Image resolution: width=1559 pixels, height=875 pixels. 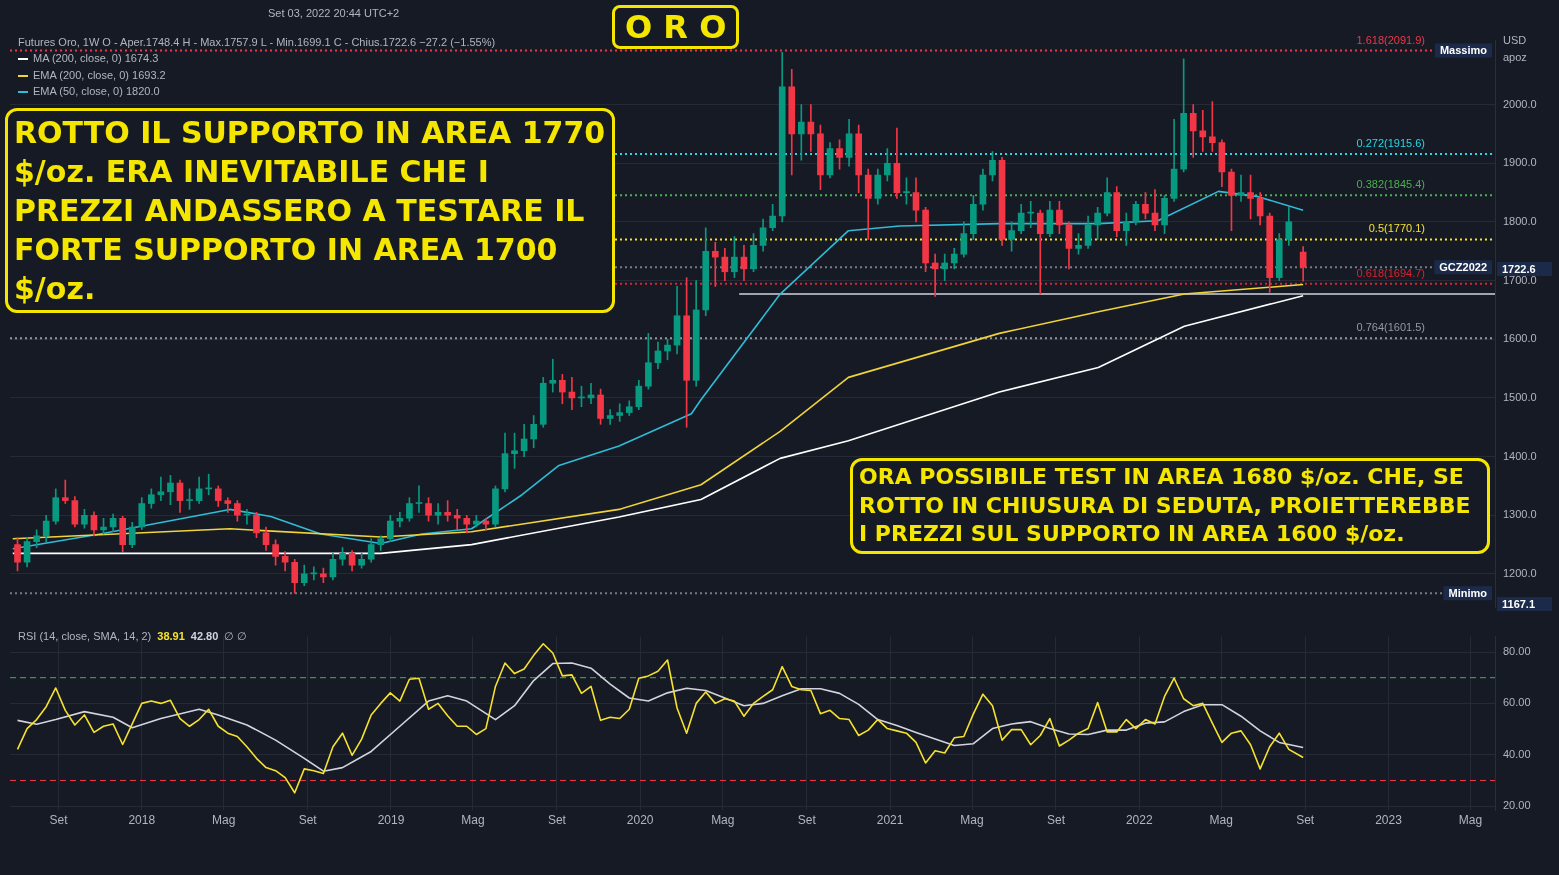 What do you see at coordinates (1520, 396) in the screenshot?
I see `y-tick-label: 1500.0` at bounding box center [1520, 396].